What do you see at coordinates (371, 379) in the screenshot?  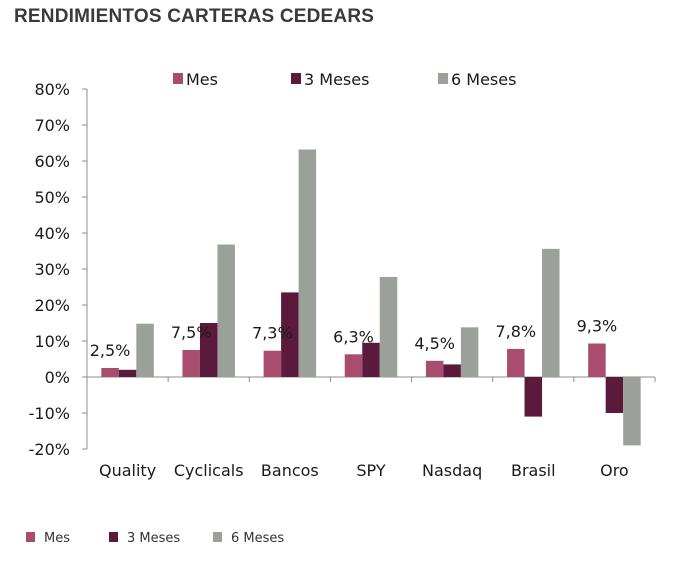 I see `x-axis` at bounding box center [371, 379].